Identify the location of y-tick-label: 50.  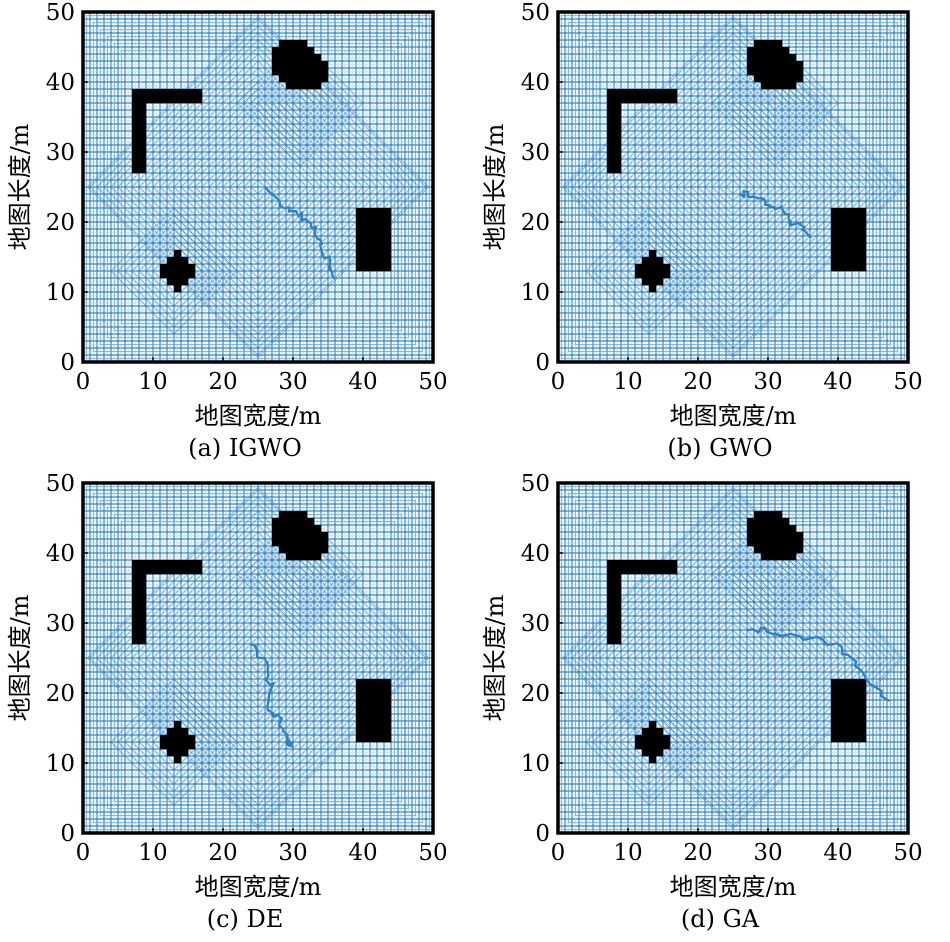
(535, 13).